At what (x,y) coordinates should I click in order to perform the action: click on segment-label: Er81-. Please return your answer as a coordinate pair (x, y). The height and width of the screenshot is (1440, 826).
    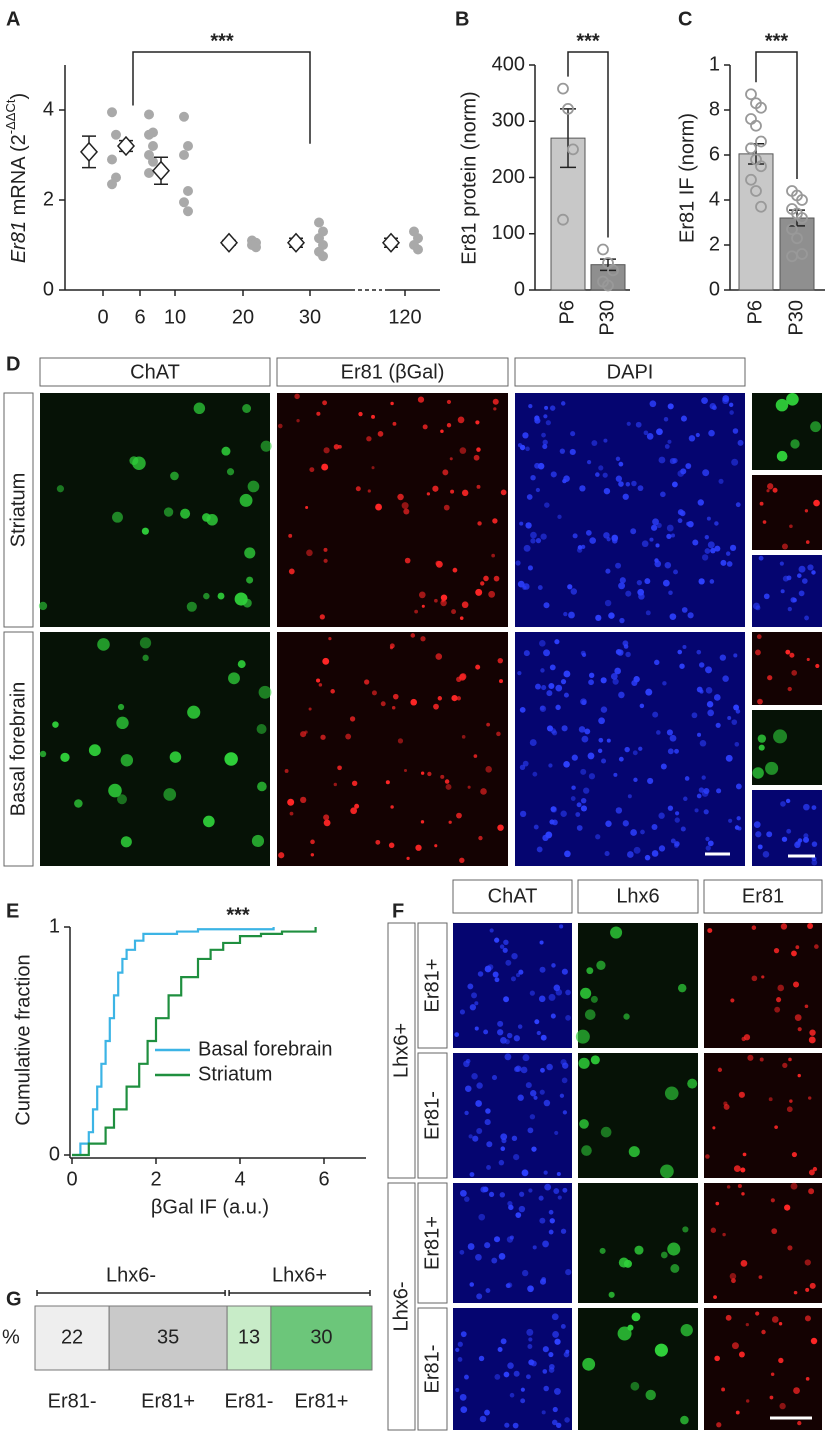
    Looking at the image, I should click on (72, 1401).